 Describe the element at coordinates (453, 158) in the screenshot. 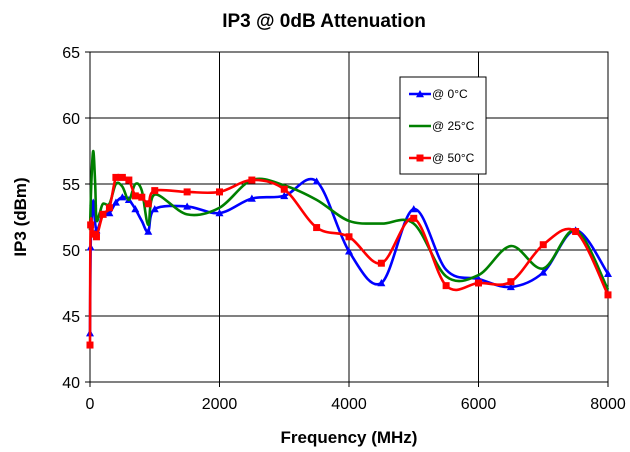

I see `legend-label: @ 50°C` at that location.